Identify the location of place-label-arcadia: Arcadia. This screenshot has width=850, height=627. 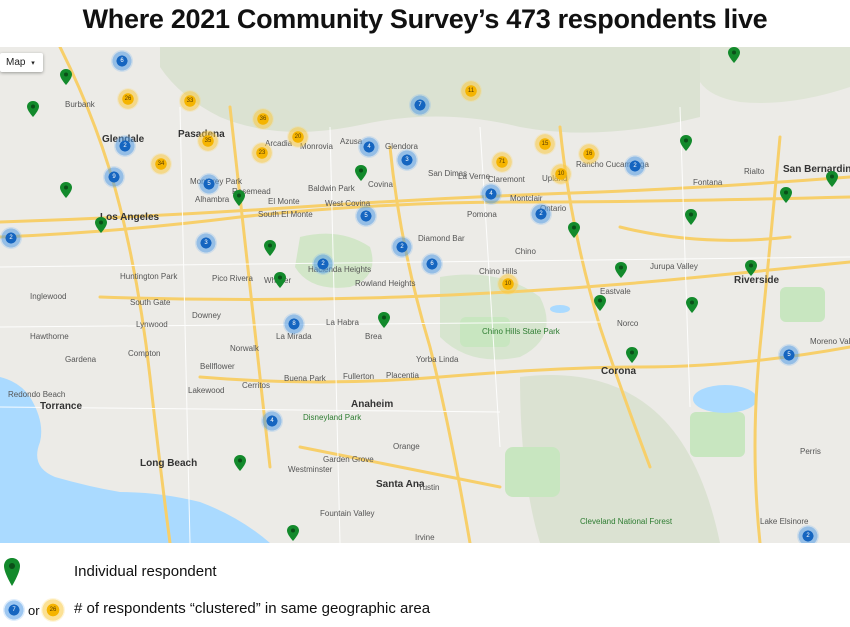
(279, 143).